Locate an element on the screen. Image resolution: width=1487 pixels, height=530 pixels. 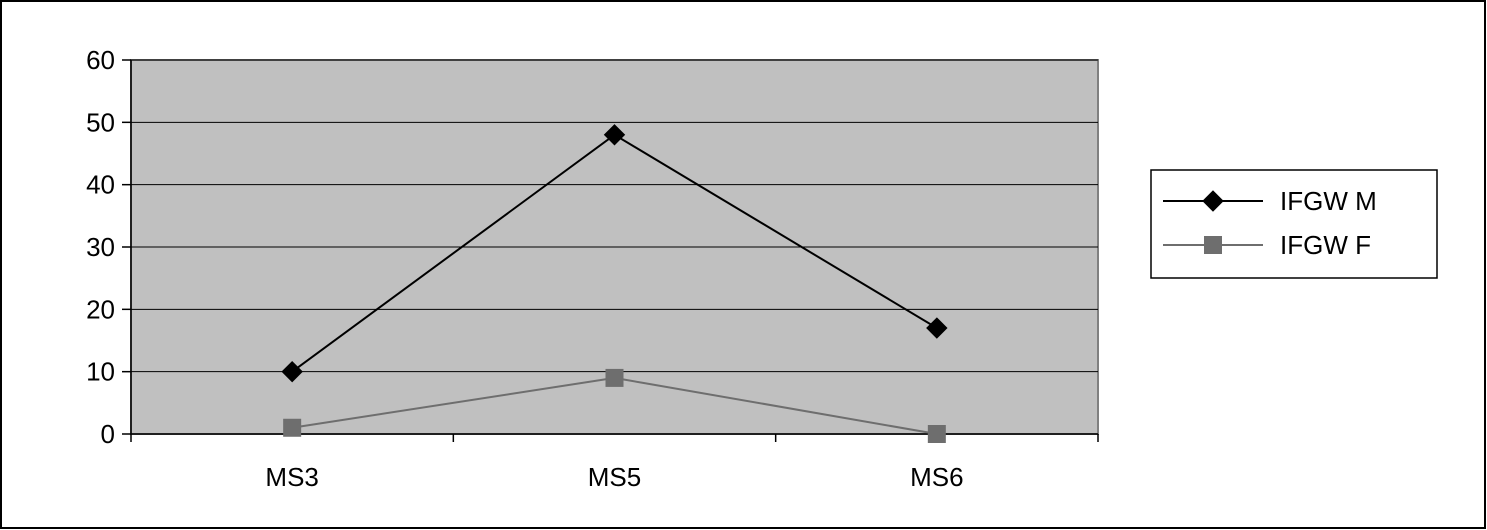
legend-marker-ifgw-m is located at coordinates (1213, 201).